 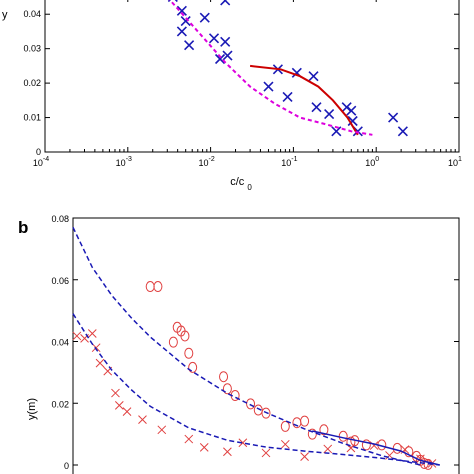 What do you see at coordinates (23, 227) in the screenshot?
I see `panel-b-label: b` at bounding box center [23, 227].